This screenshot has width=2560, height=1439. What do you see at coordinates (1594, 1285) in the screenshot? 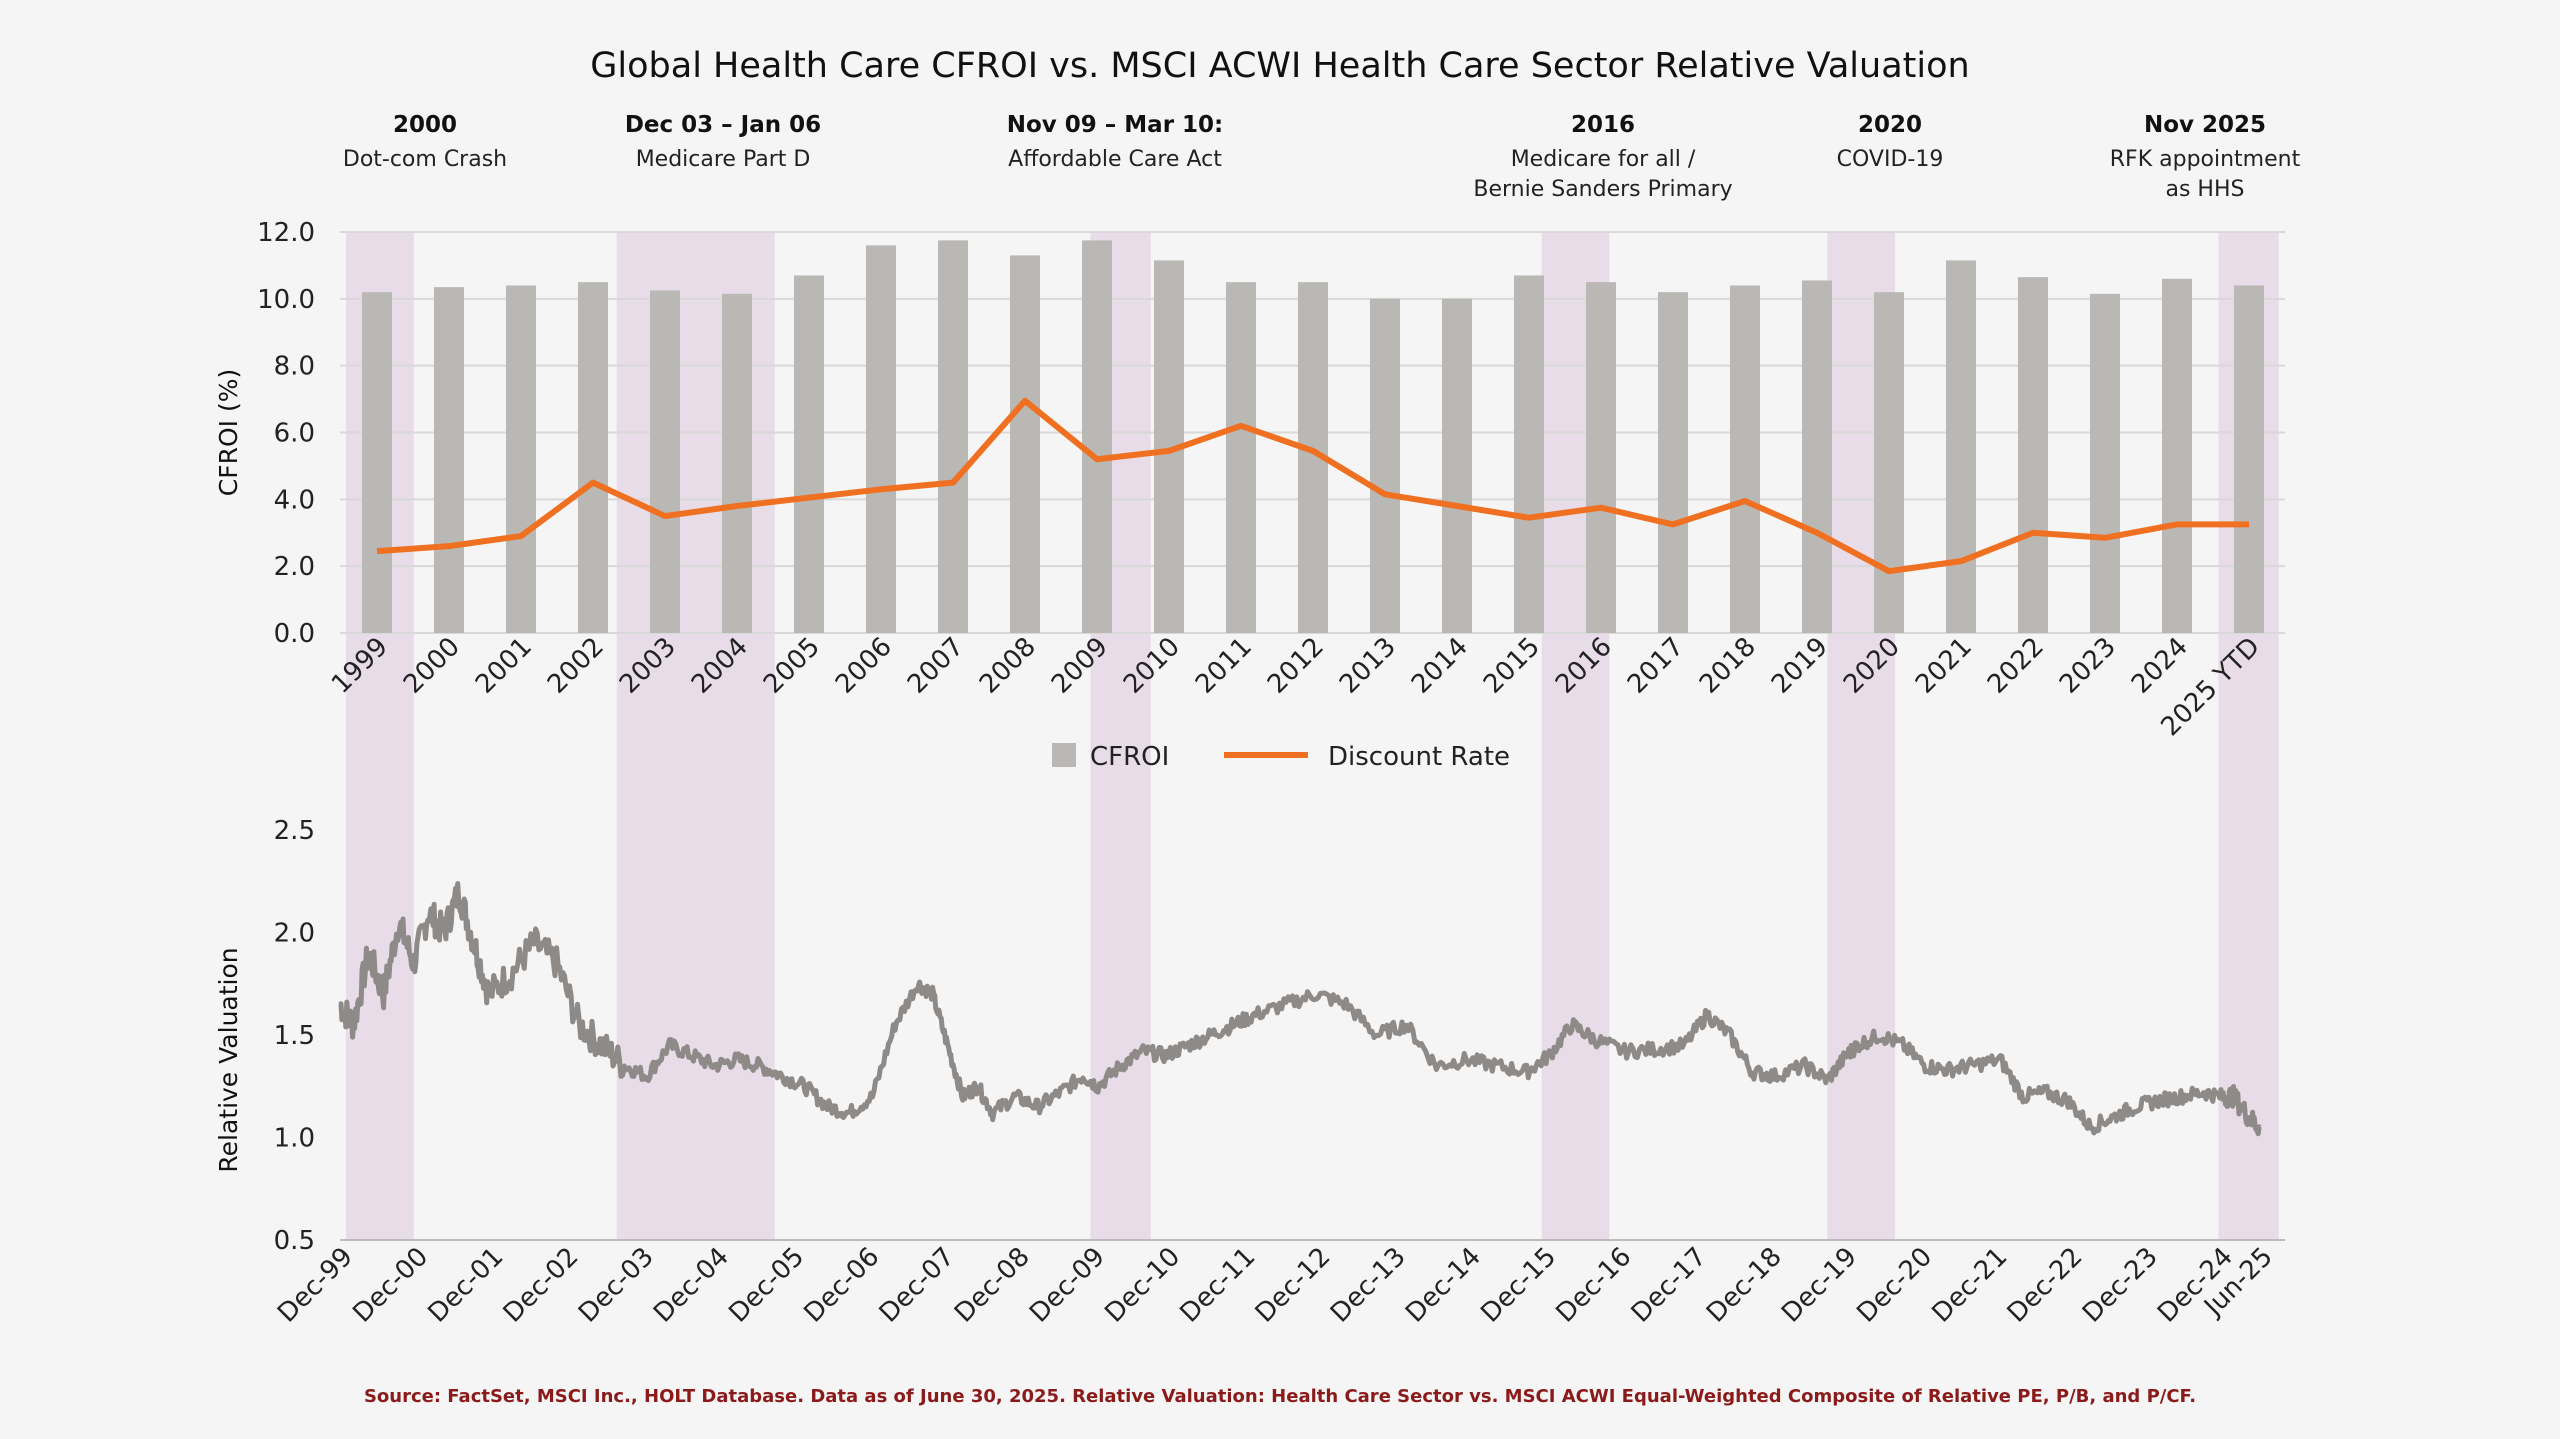
I see `bottom-xtick-label: Dec-16` at bounding box center [1594, 1285].